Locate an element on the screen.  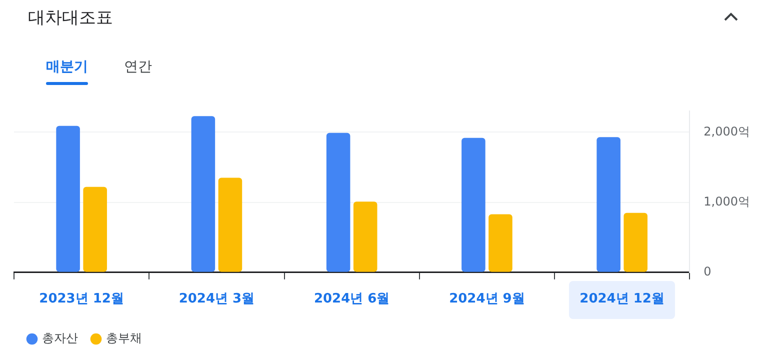
x-tick-label: 2023년 12월 is located at coordinates (81, 299).